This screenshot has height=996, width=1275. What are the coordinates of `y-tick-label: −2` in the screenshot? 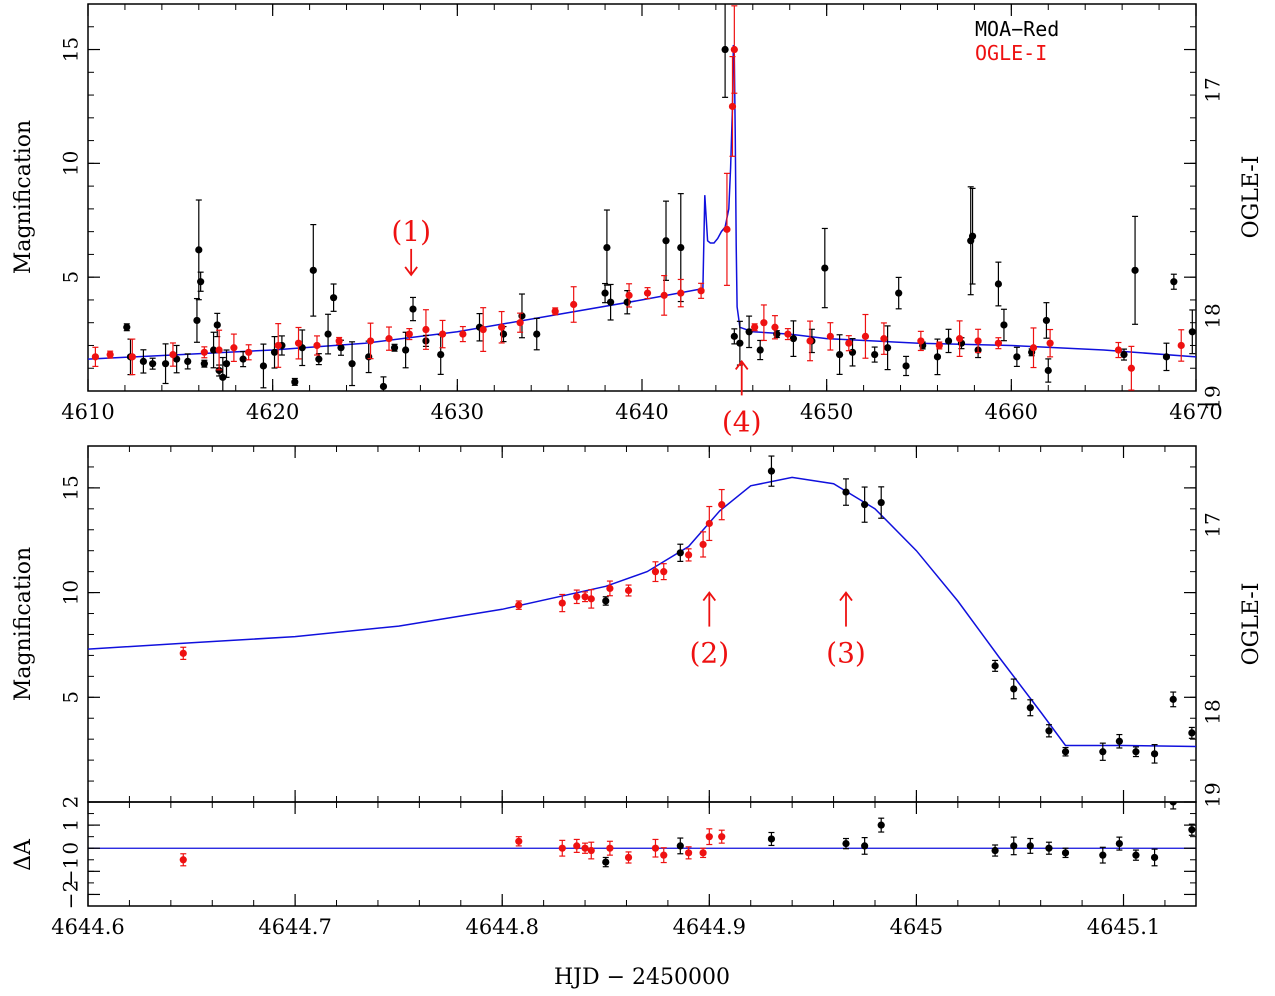 It's located at (71, 894).